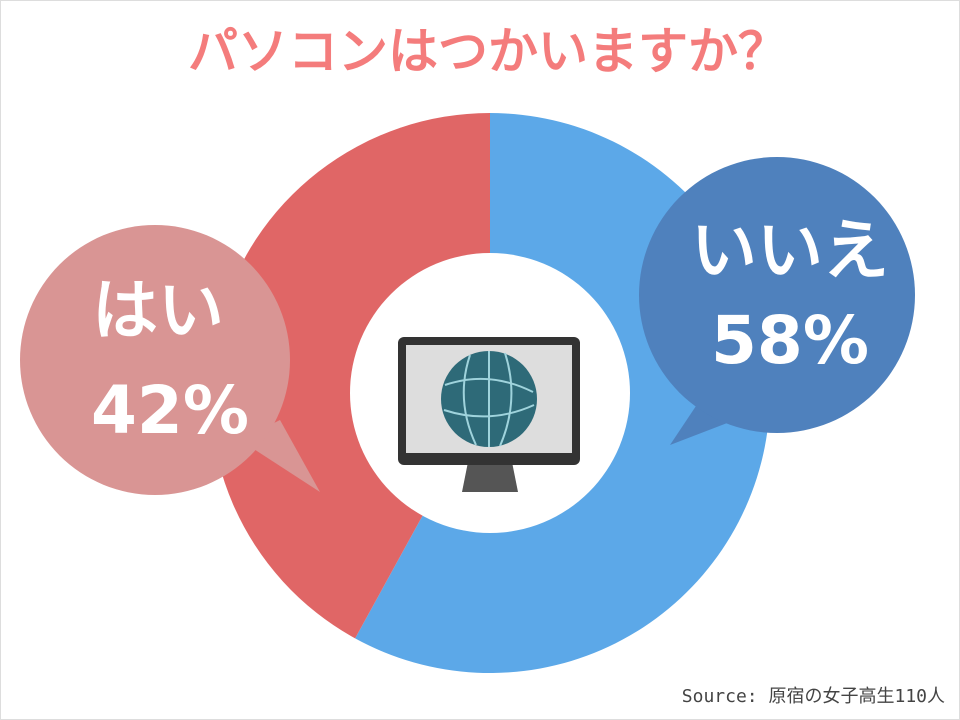 The width and height of the screenshot is (960, 720). Describe the element at coordinates (489, 414) in the screenshot. I see `monitor-icon` at that location.